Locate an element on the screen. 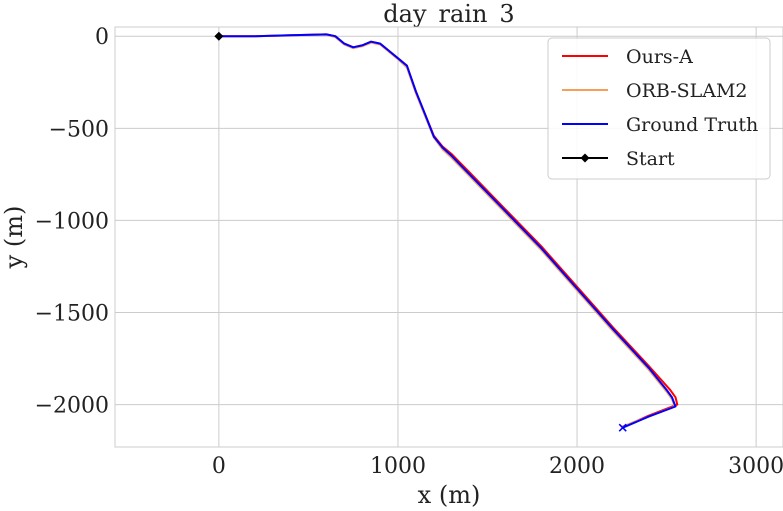 This screenshot has width=783, height=511. y-tick-label: −1000 is located at coordinates (72, 221).